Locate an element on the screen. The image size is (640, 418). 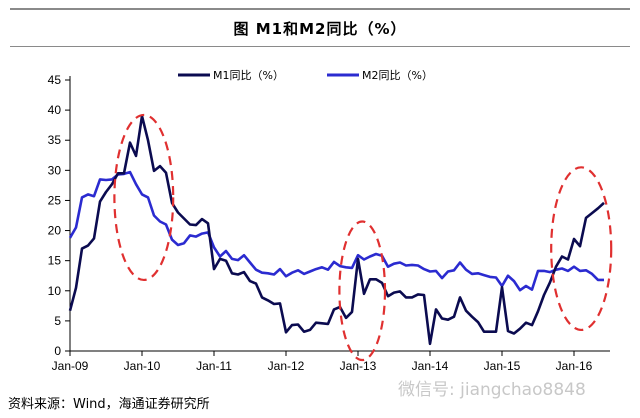
watermark: 微信号: jiangchao8848 is located at coordinates (492, 390).